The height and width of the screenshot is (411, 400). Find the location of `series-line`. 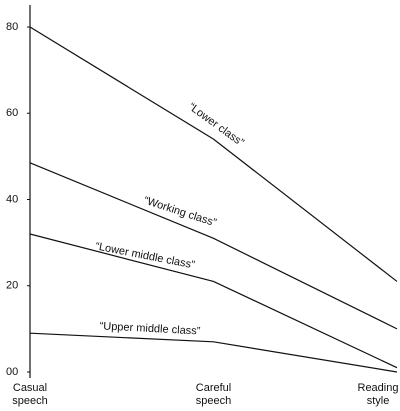

series-line is located at coordinates (213, 352).